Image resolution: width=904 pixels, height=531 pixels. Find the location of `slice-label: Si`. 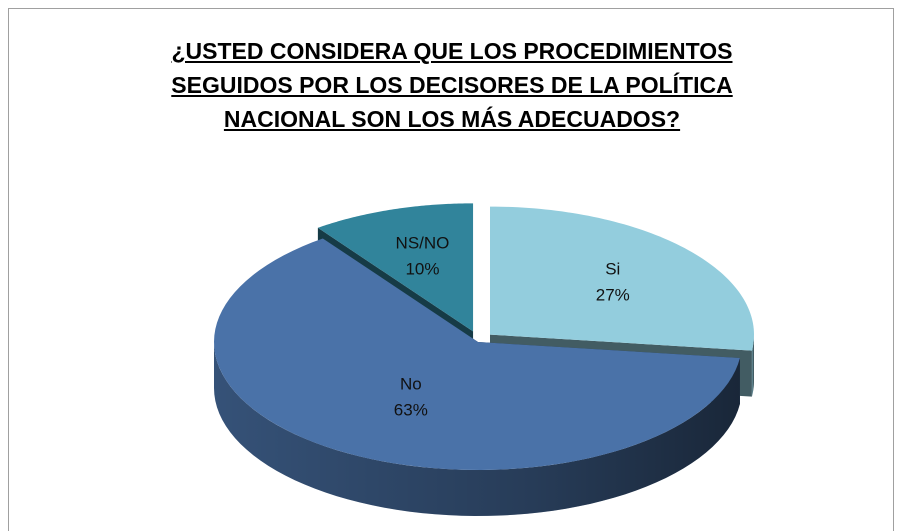

slice-label: Si is located at coordinates (612, 269).